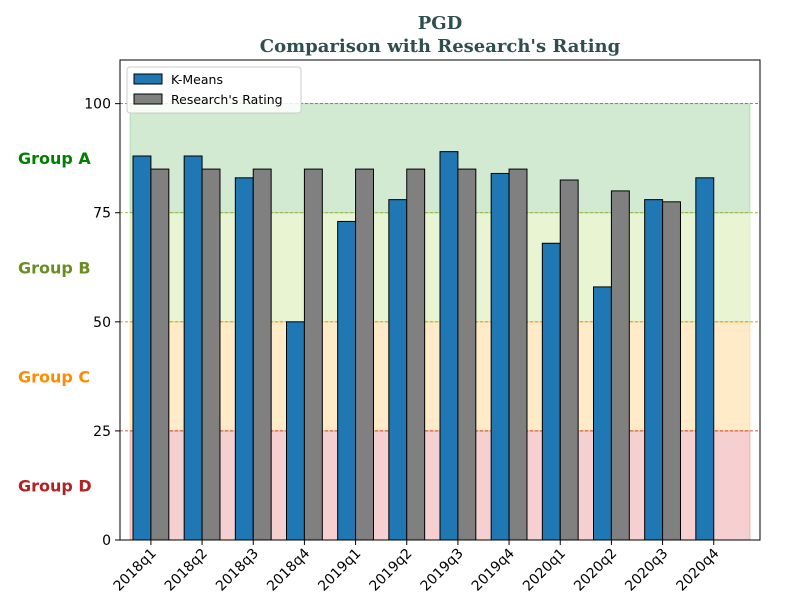 The width and height of the screenshot is (800, 600). What do you see at coordinates (244, 359) in the screenshot?
I see `bar-k-means-2018q3` at bounding box center [244, 359].